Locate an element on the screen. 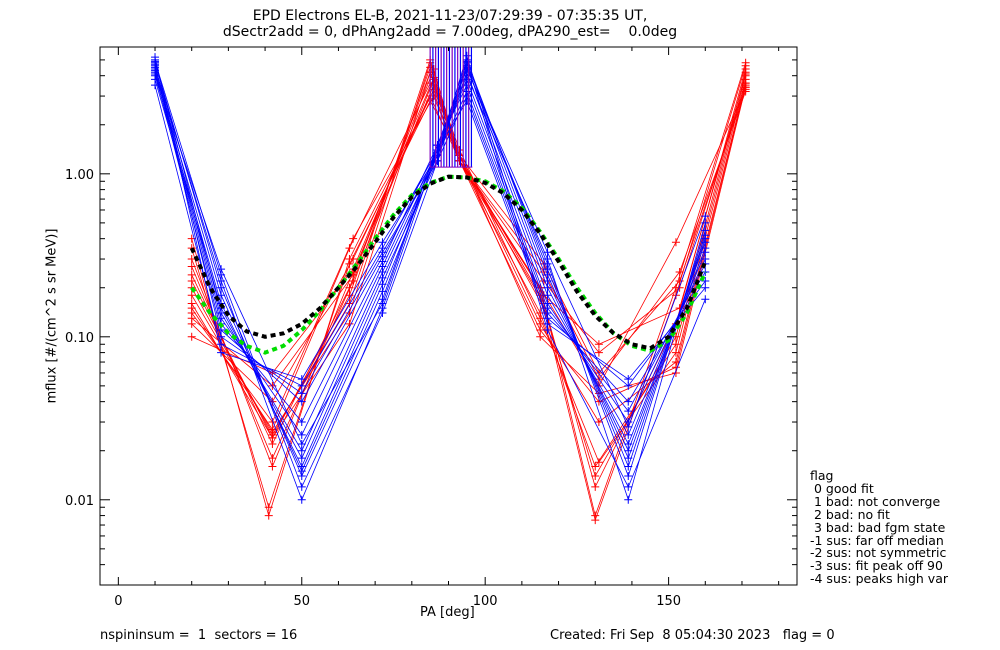 This screenshot has height=650, width=1000. fit-curve-black is located at coordinates (448, 262).